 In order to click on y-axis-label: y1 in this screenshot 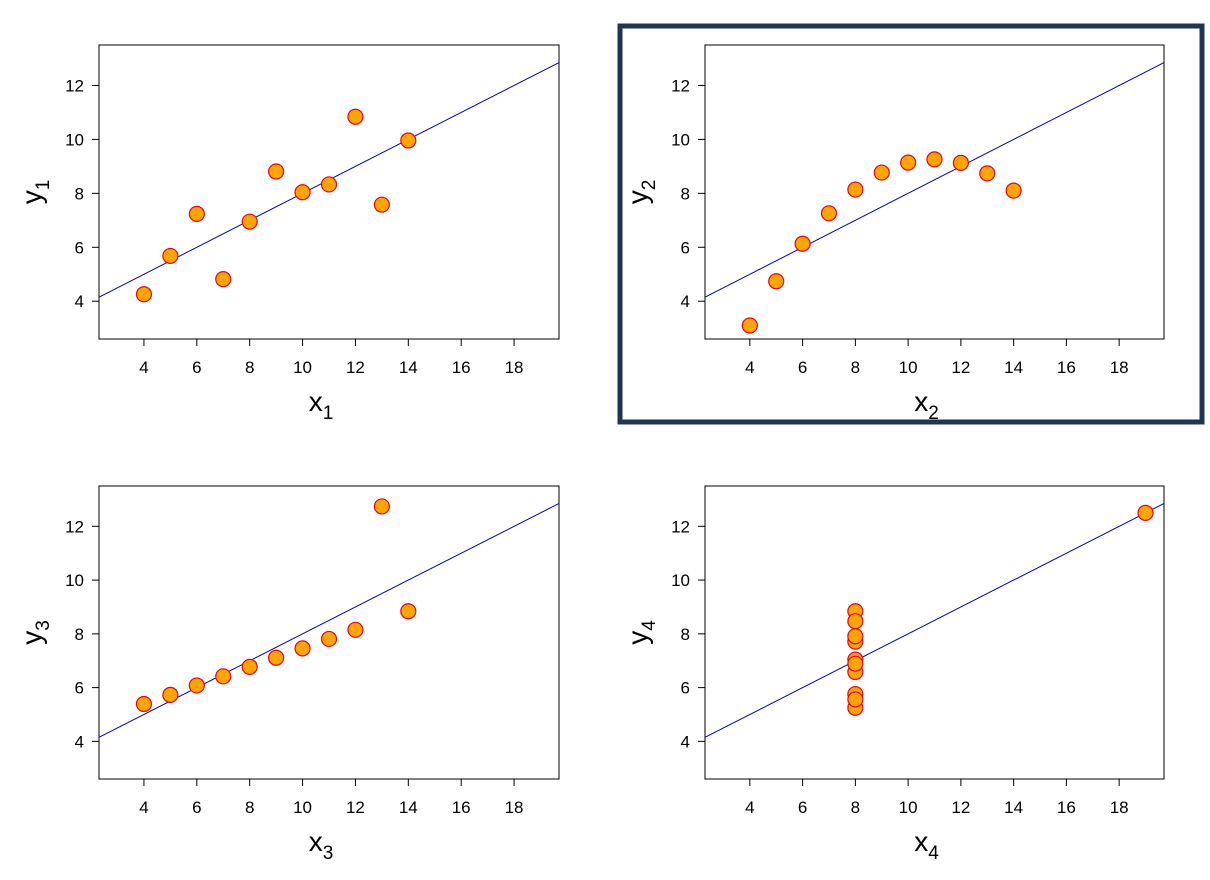, I will do `click(35, 192)`.